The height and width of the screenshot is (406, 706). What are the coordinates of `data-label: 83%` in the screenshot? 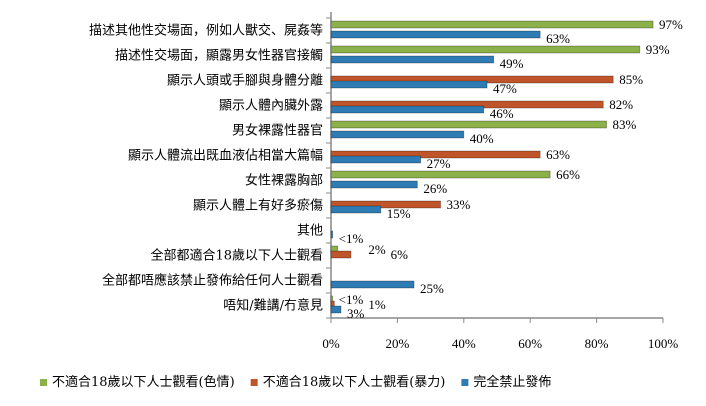 It's located at (625, 124).